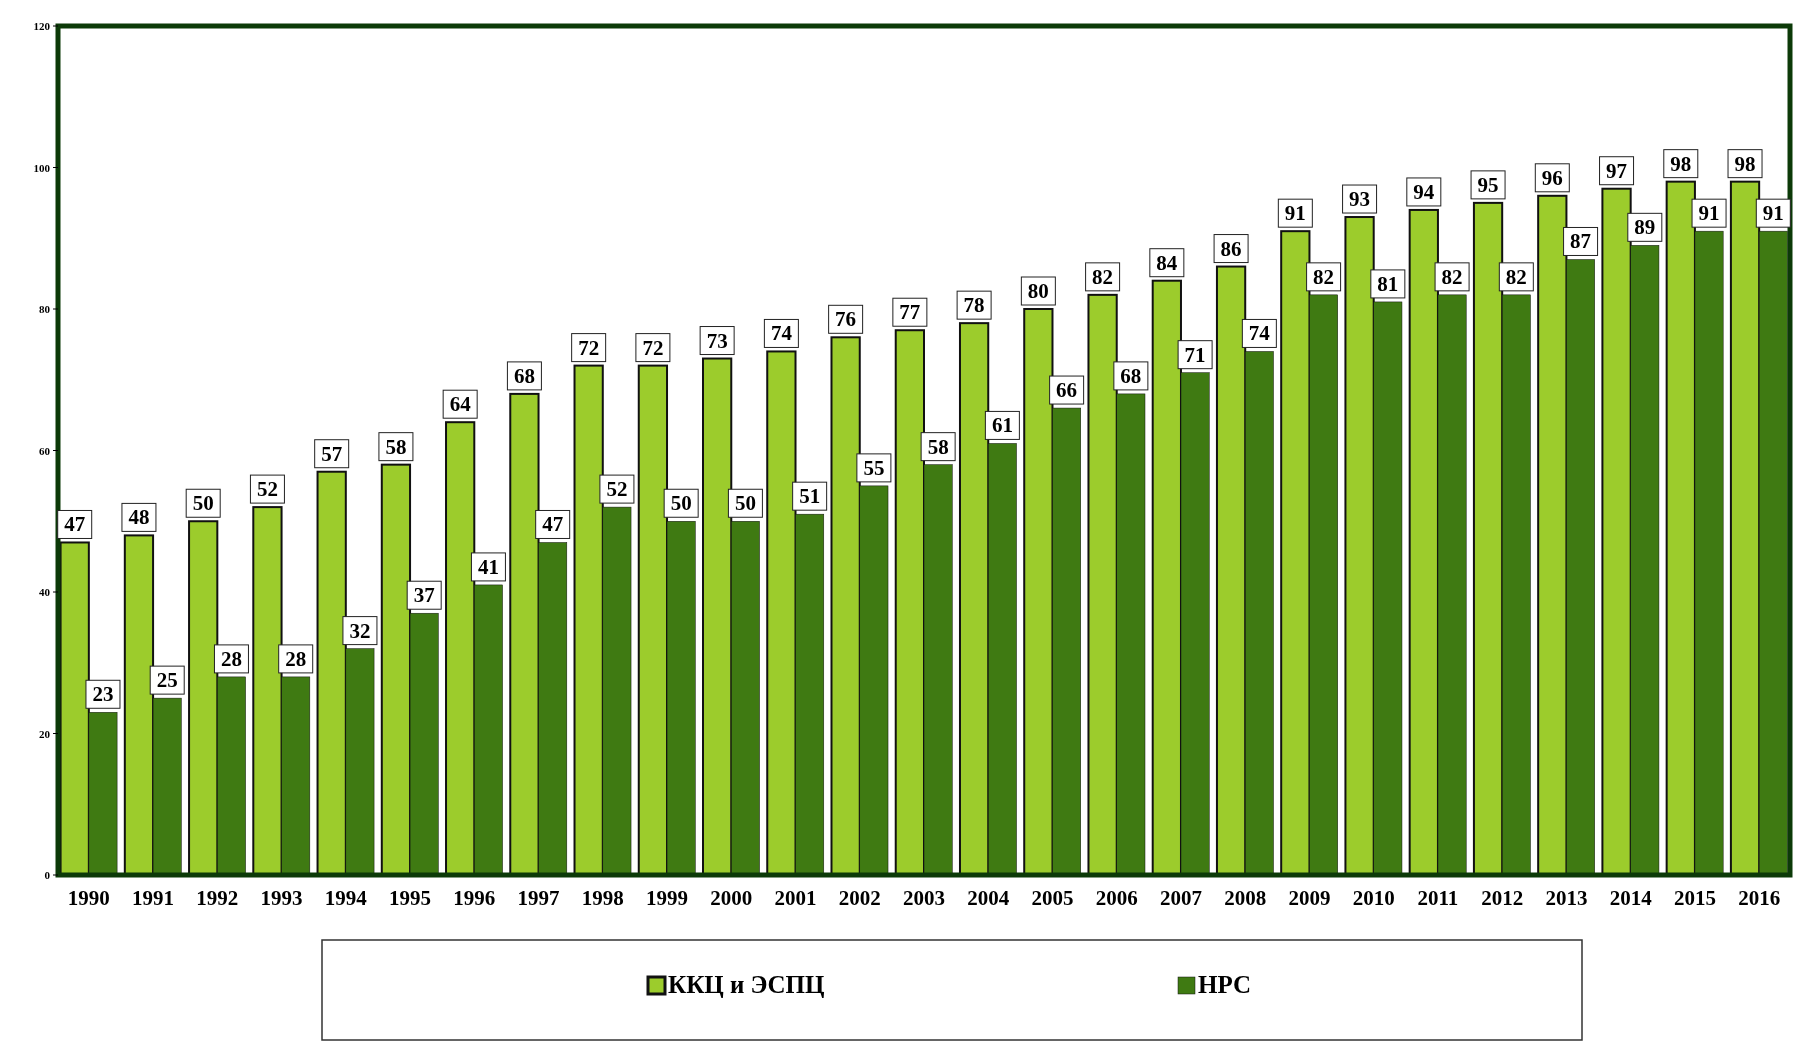 This screenshot has height=1053, width=1802. Describe the element at coordinates (1309, 898) in the screenshot. I see `x-tick-label: 2009` at that location.